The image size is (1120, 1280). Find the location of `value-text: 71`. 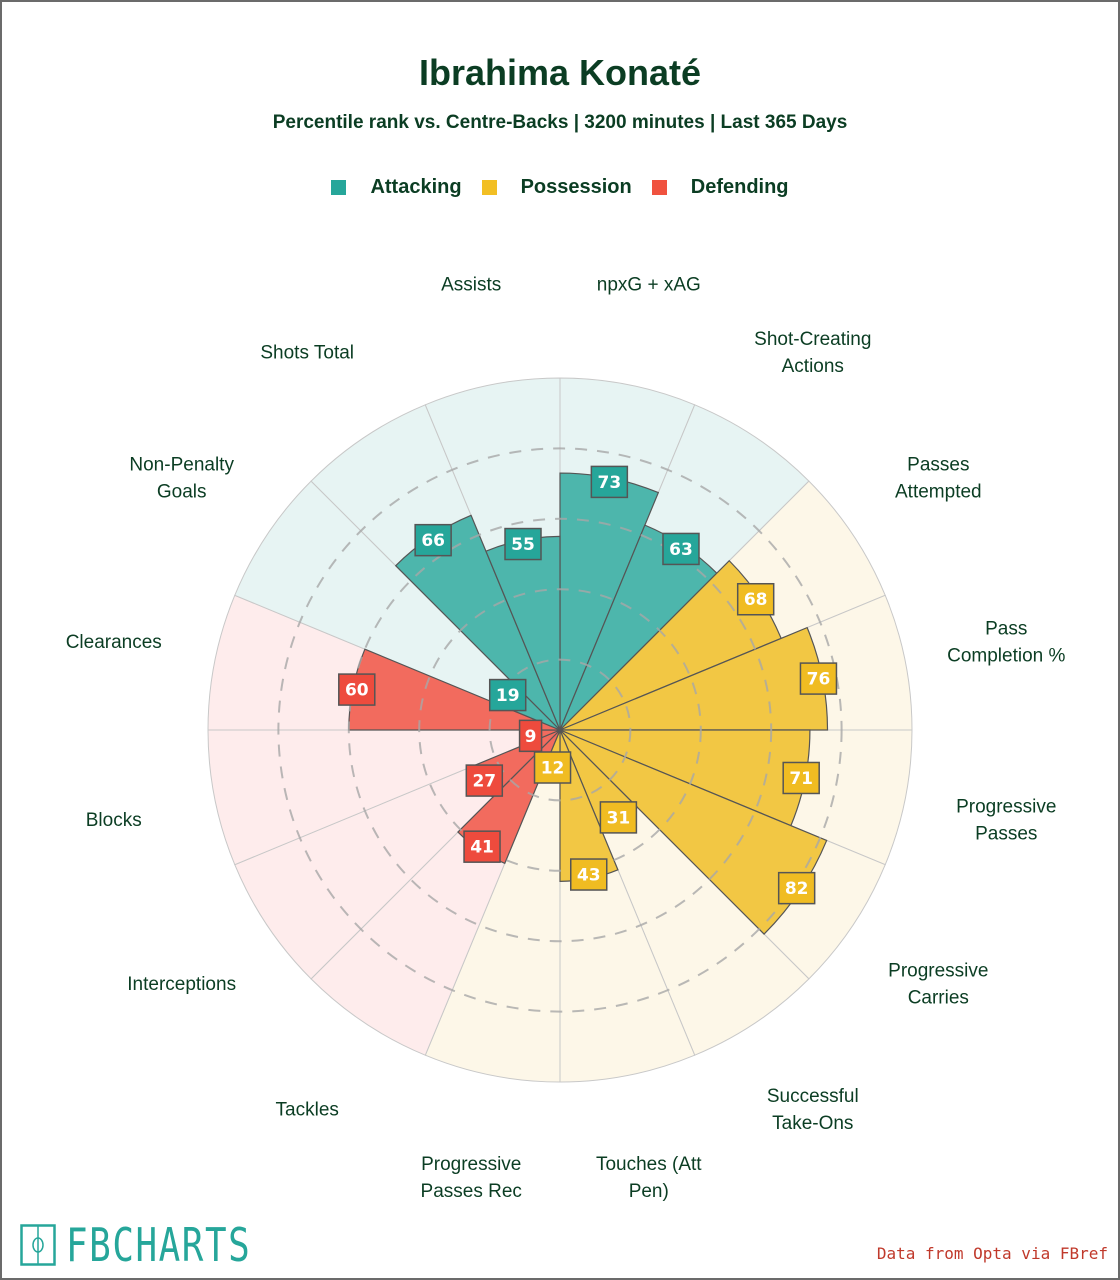

value-text: 71 is located at coordinates (801, 779).